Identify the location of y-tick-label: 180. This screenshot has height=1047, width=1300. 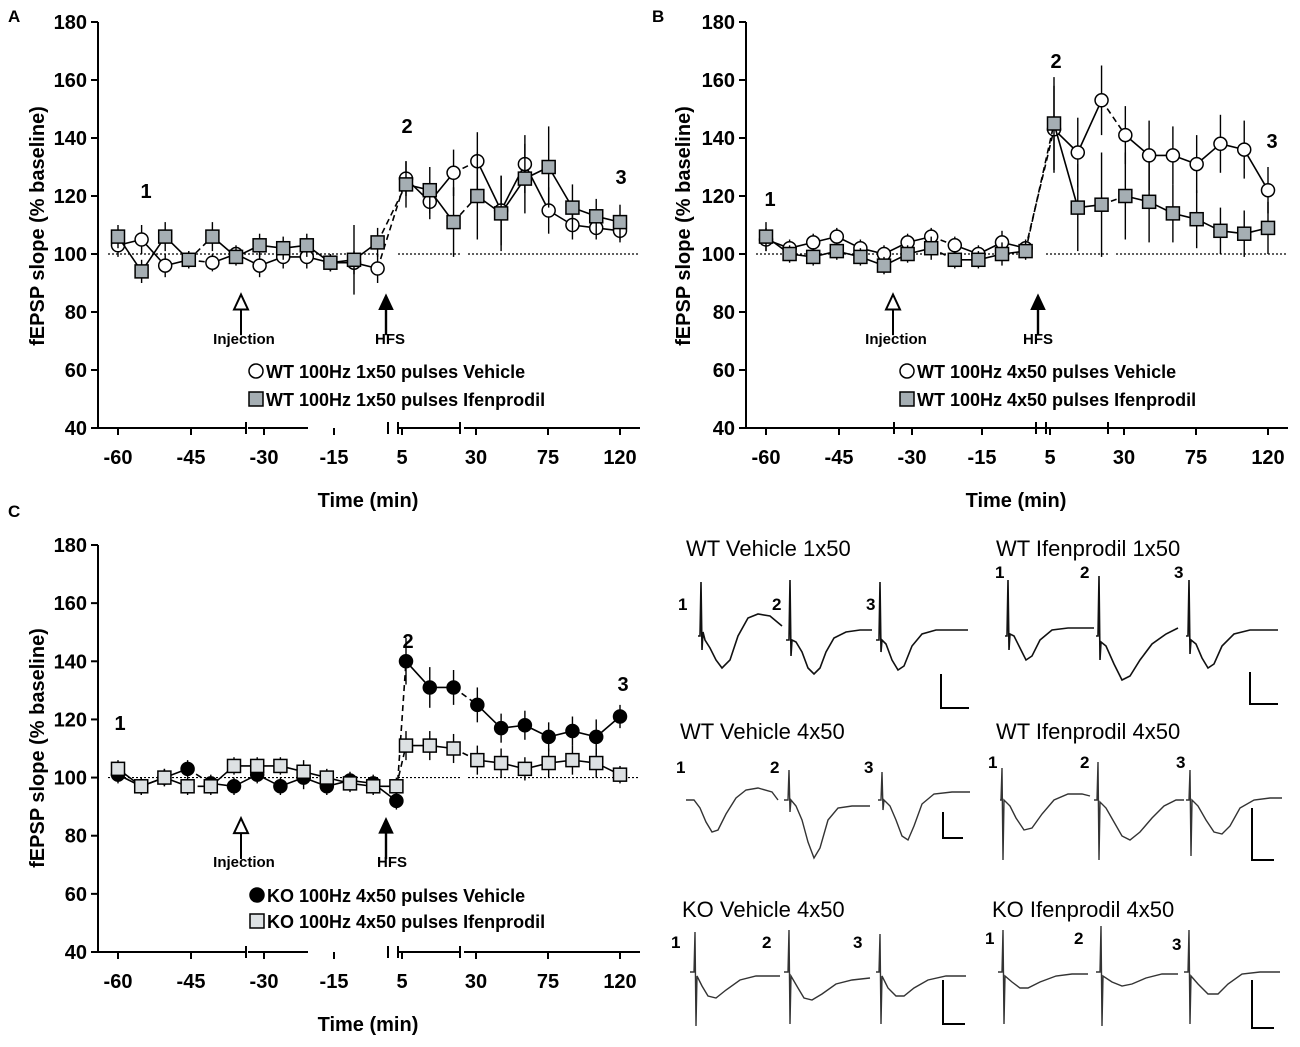
(718, 23).